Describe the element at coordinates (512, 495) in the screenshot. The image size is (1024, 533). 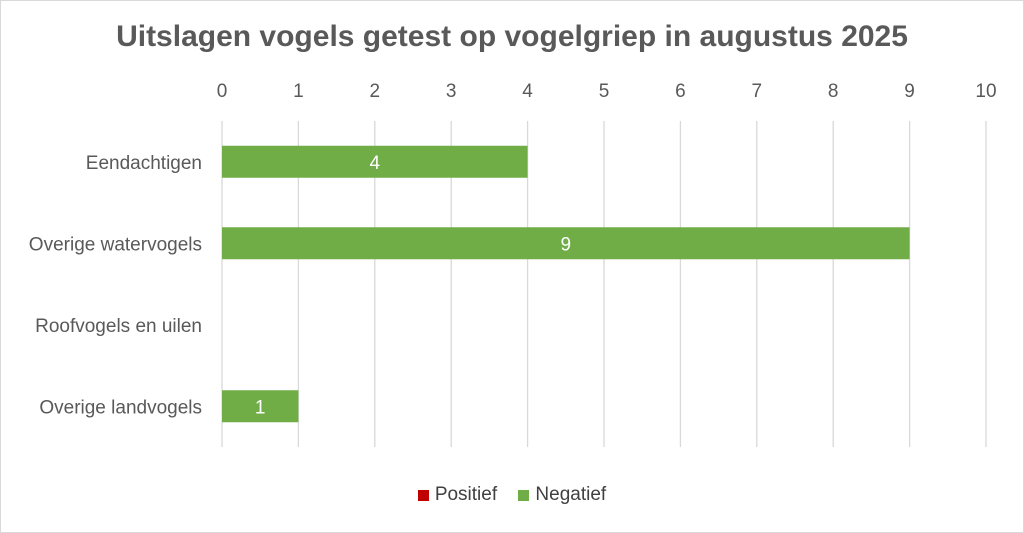
I see `legend: Positief Negatief` at that location.